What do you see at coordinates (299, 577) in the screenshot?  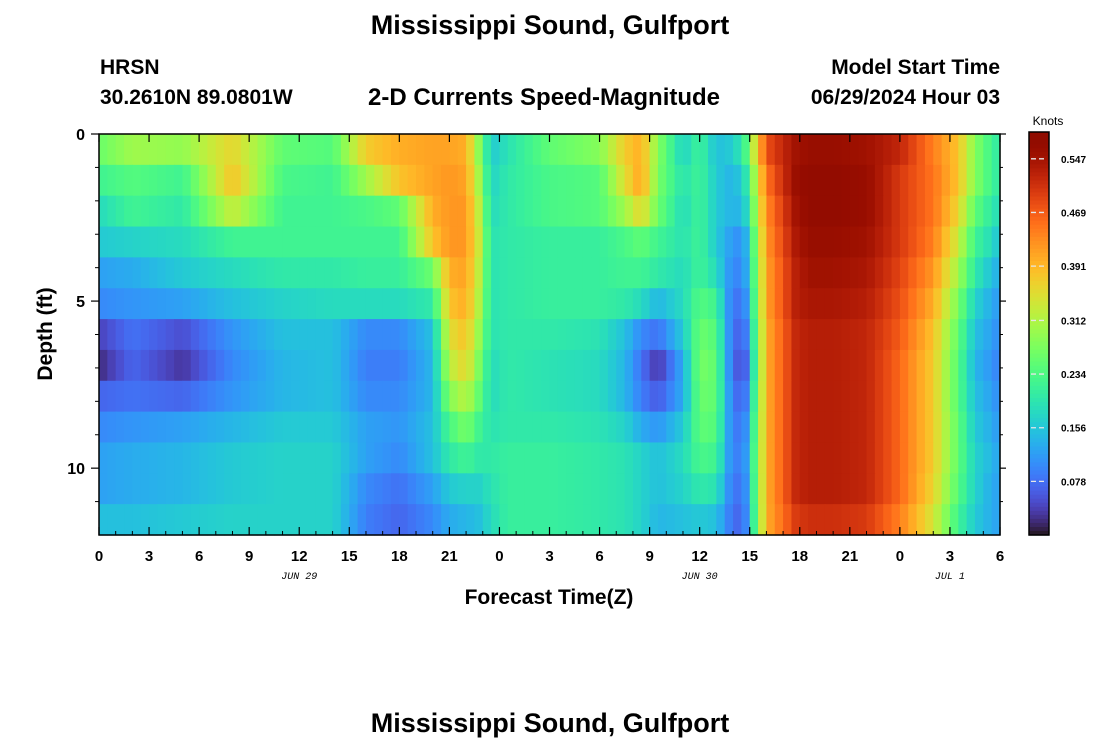 I see `date-label: JUN 29` at bounding box center [299, 577].